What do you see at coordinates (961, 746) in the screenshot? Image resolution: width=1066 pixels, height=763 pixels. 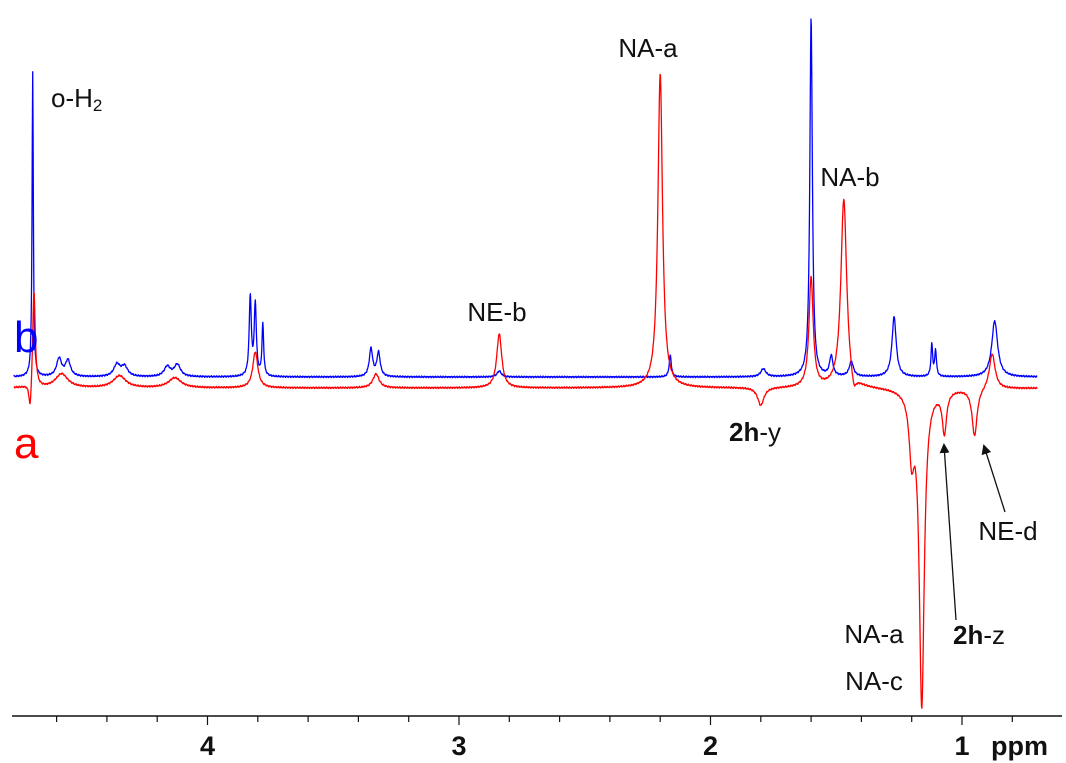 I see `x-tick-label: 1` at bounding box center [961, 746].